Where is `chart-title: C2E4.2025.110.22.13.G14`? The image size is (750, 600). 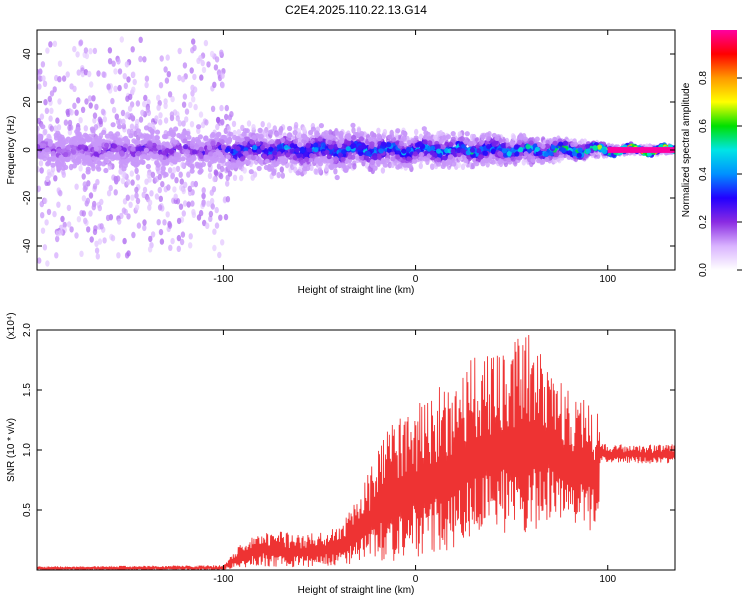 chart-title: C2E4.2025.110.22.13.G14 is located at coordinates (356, 10).